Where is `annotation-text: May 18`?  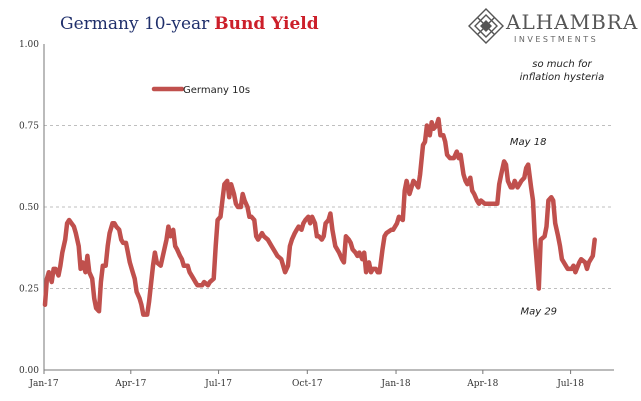
annotation-text: May 18 is located at coordinates (528, 142).